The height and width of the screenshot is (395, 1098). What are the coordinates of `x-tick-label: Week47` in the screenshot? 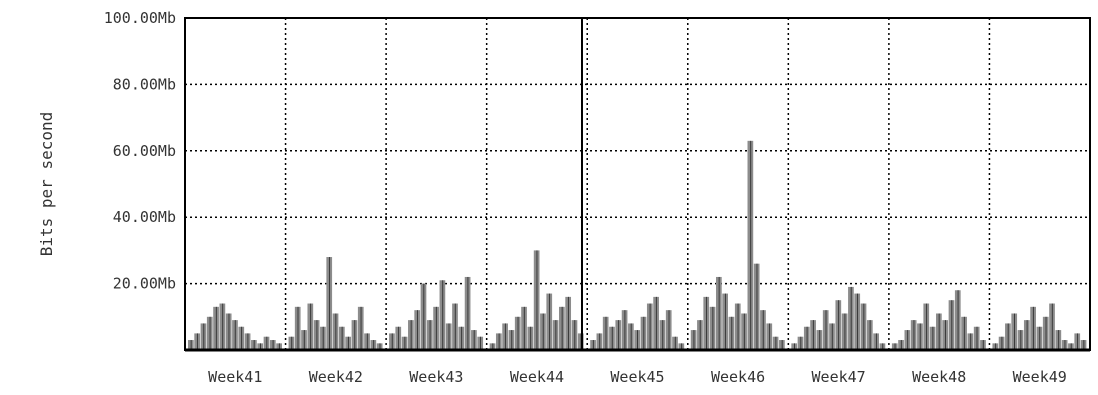 It's located at (839, 377).